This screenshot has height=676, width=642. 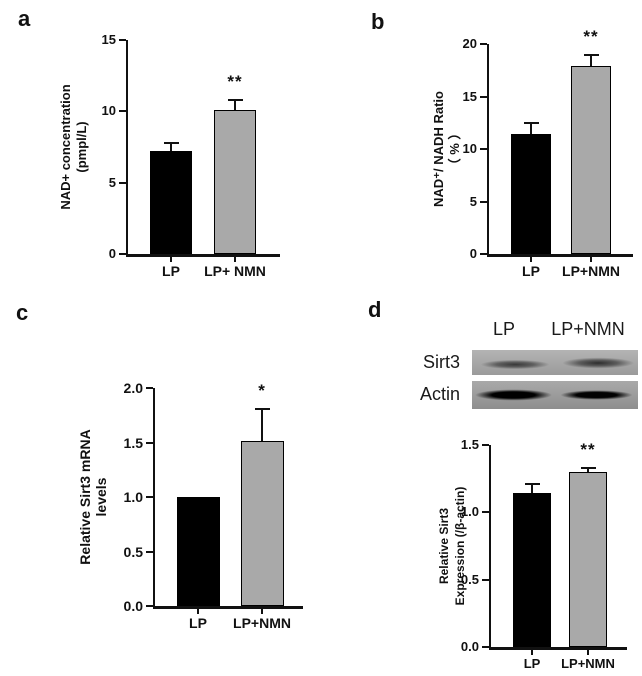 What do you see at coordinates (235, 271) in the screenshot?
I see `x-axis-category-label: LP+ NMN` at bounding box center [235, 271].